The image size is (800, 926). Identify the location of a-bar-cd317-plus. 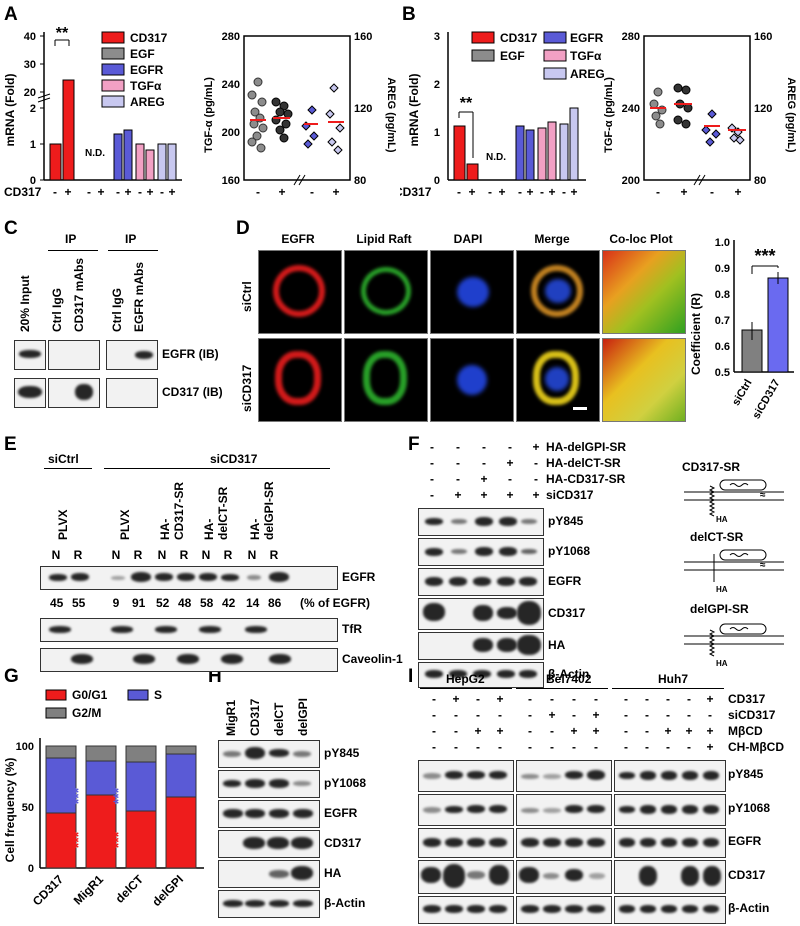
(68, 130).